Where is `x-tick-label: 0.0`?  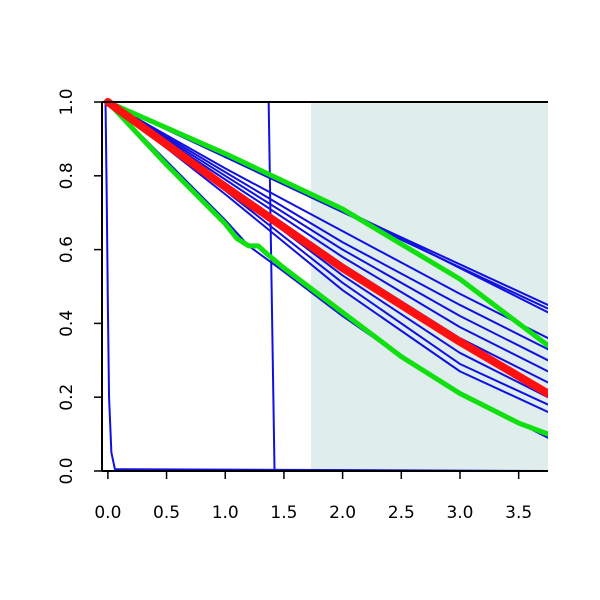
x-tick-label: 0.0 is located at coordinates (107, 513).